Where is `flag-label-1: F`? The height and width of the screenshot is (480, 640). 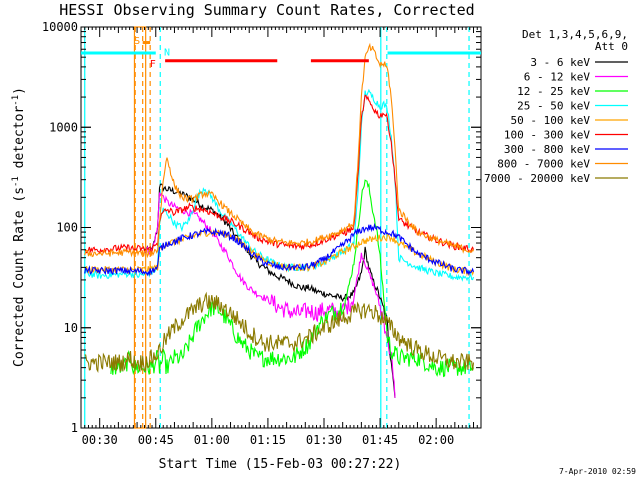 flag-label-1: F is located at coordinates (153, 64).